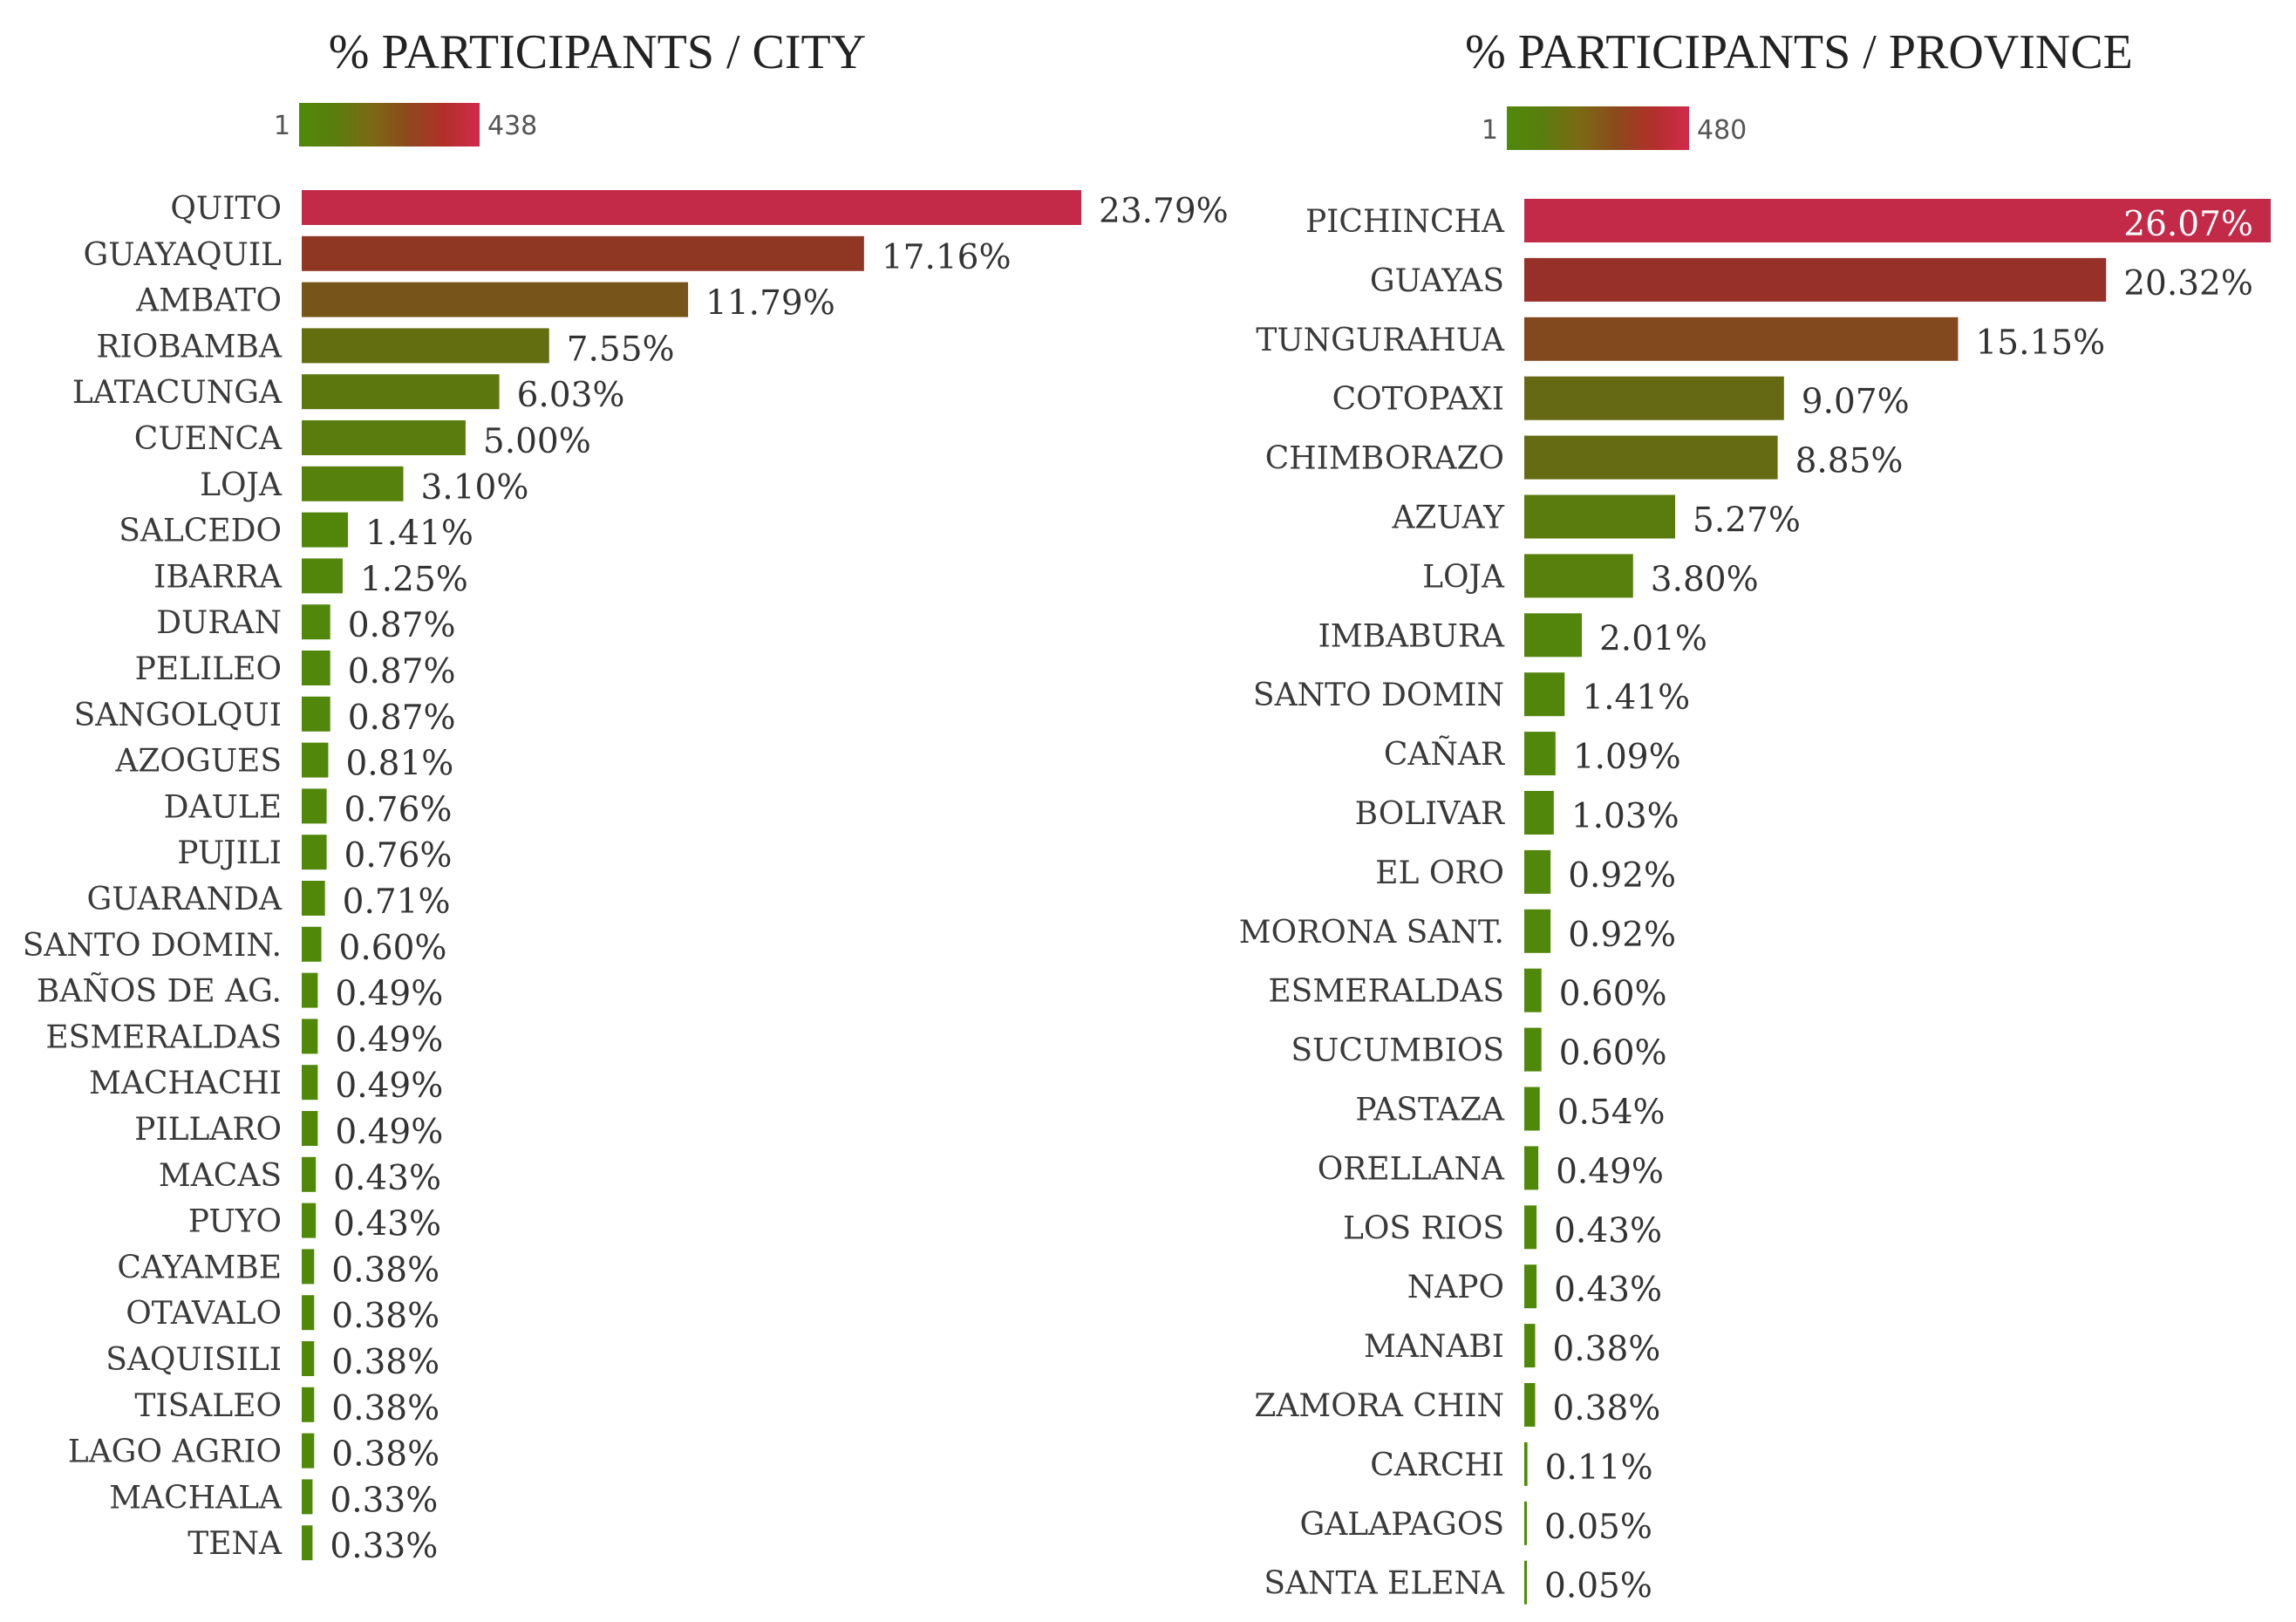  Describe the element at coordinates (178, 715) in the screenshot. I see `city-category-label: SANGOLQUI` at that location.